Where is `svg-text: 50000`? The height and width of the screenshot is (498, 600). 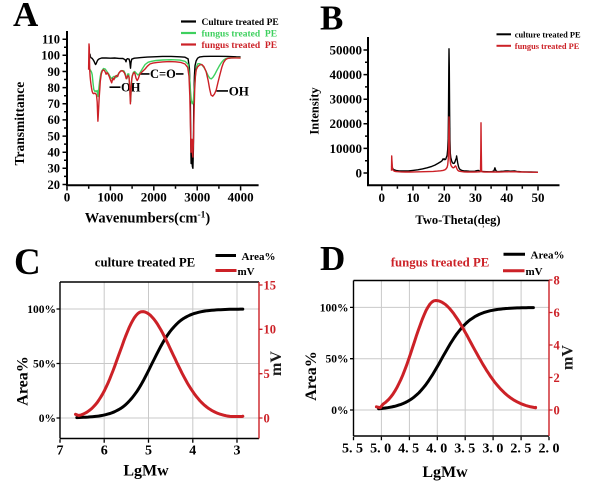
svg-text: 50000 is located at coordinates (346, 49).